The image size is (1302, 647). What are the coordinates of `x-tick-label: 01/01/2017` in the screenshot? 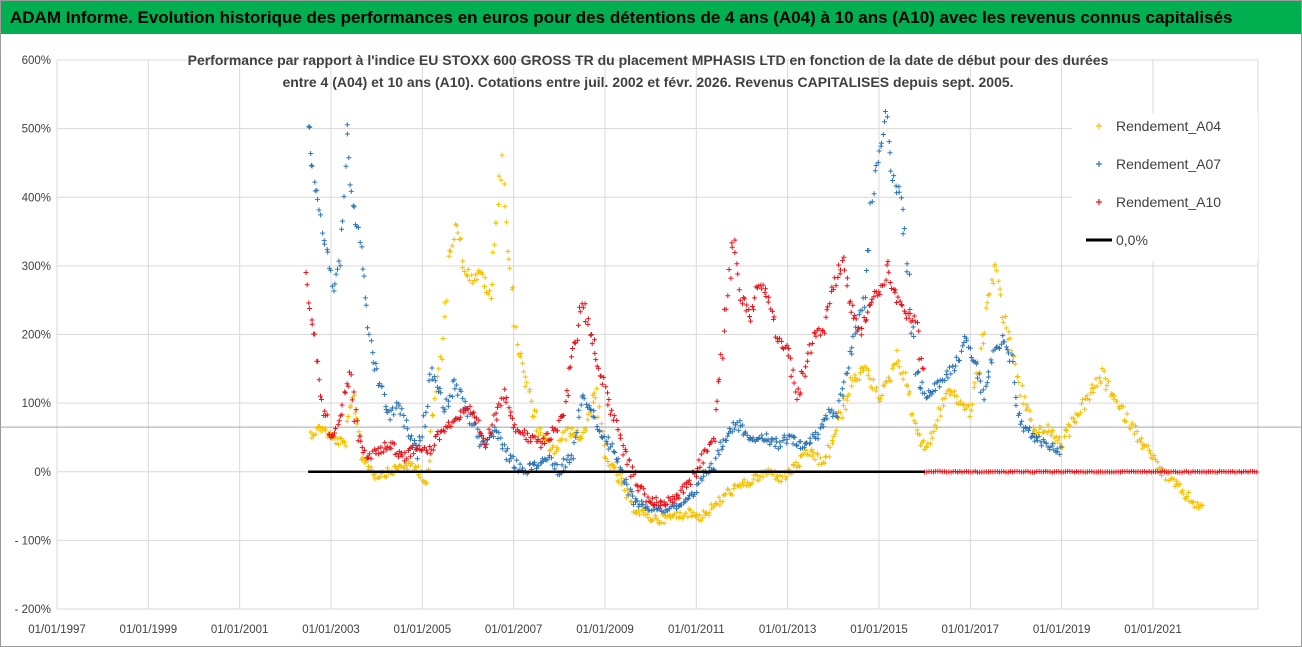 It's located at (971, 630).